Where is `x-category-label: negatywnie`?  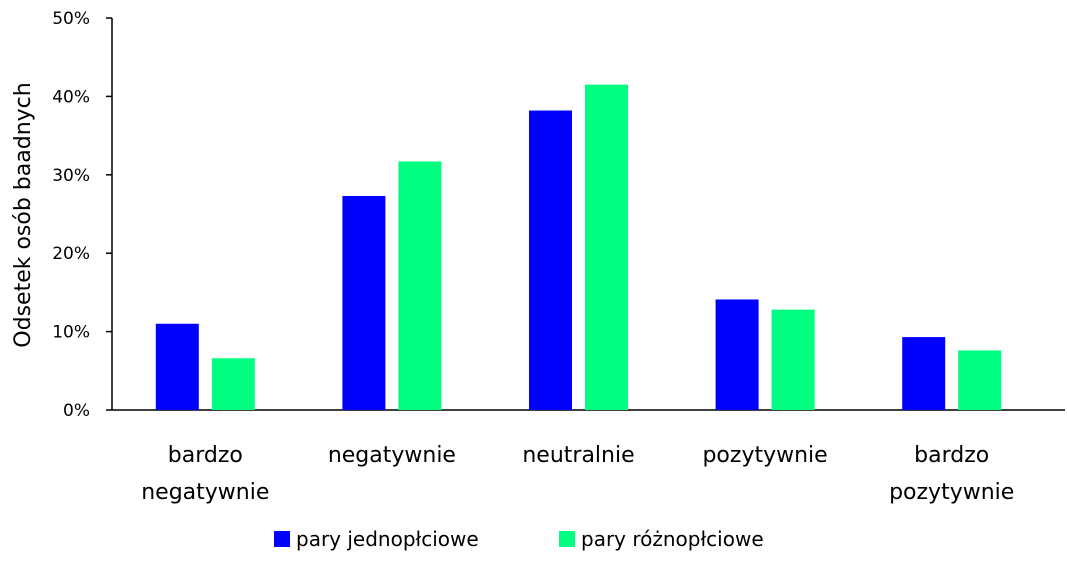 x-category-label: negatywnie is located at coordinates (392, 455).